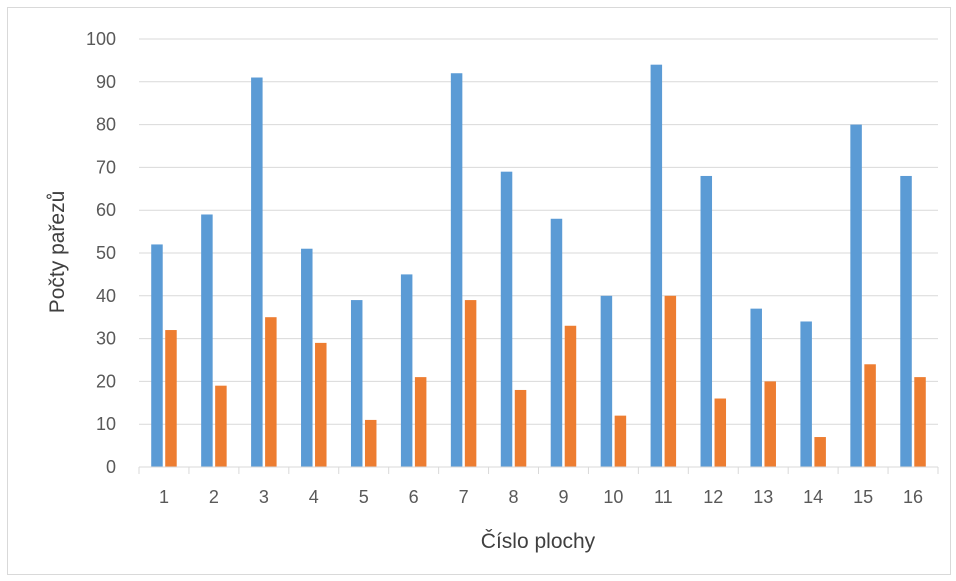 The image size is (956, 581). I want to click on x-tick-label: 7, so click(464, 497).